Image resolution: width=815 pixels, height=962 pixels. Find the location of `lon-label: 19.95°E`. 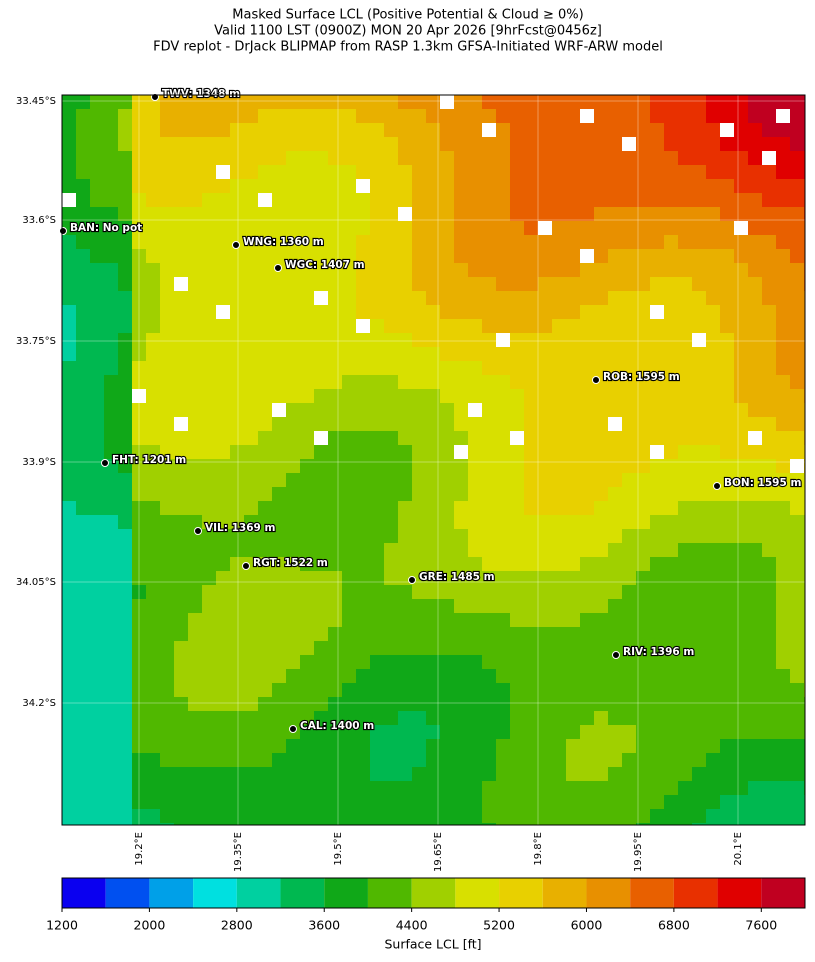

lon-label: 19.95°E is located at coordinates (638, 852).